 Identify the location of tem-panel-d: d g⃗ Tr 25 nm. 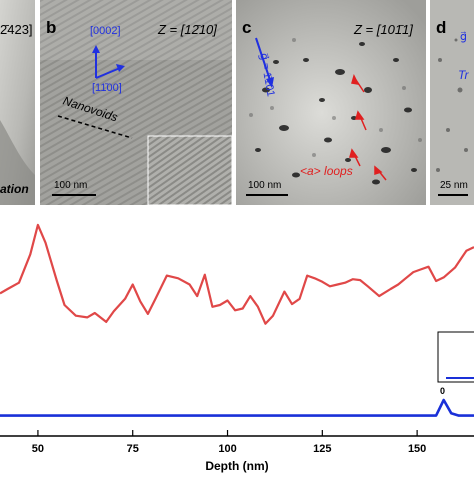
(452, 102).